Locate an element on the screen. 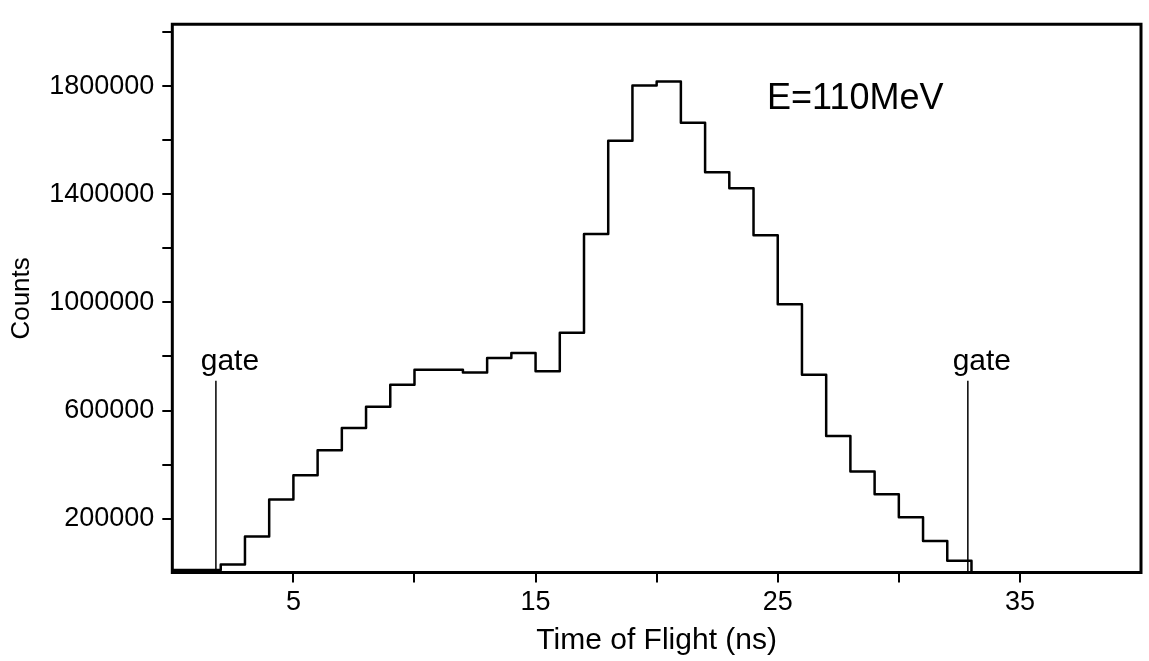 The image size is (1149, 661). x-tick-label: 25 is located at coordinates (777, 601).